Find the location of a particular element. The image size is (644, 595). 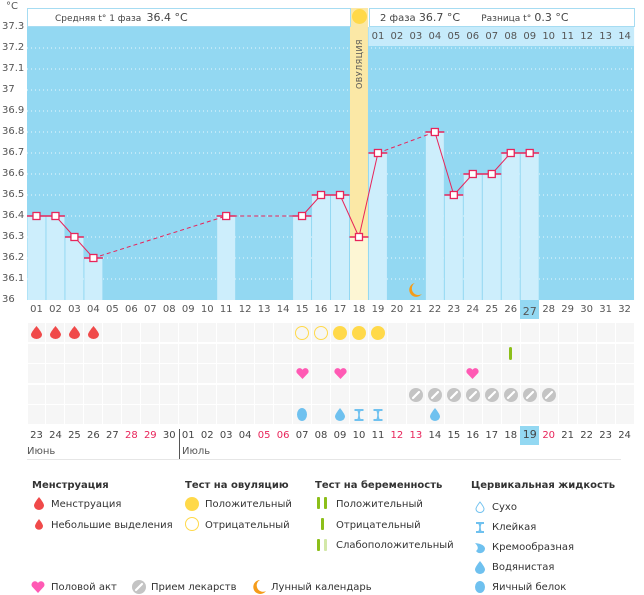

calendar-date: 18 is located at coordinates (511, 435).